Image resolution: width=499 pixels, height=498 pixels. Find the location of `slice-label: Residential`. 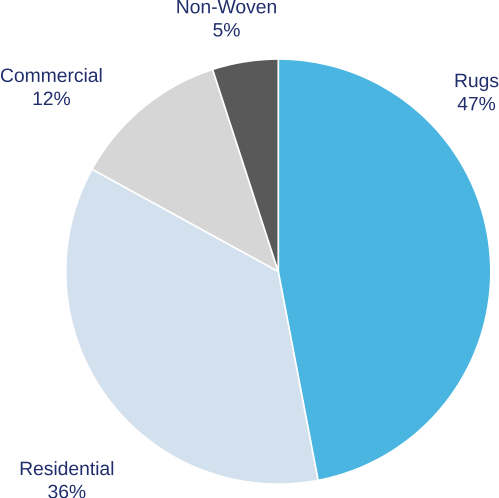

slice-label: Residential is located at coordinates (67, 468).